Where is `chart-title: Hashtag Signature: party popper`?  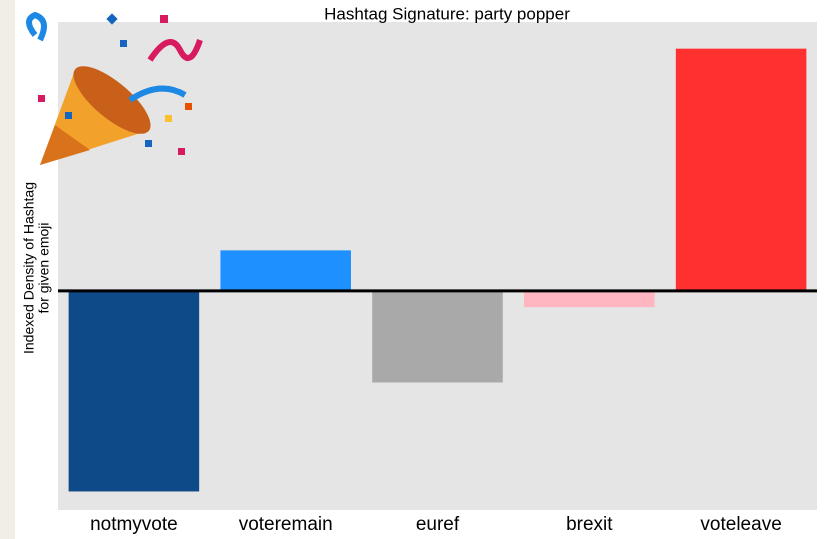 chart-title: Hashtag Signature: party popper is located at coordinates (447, 13).